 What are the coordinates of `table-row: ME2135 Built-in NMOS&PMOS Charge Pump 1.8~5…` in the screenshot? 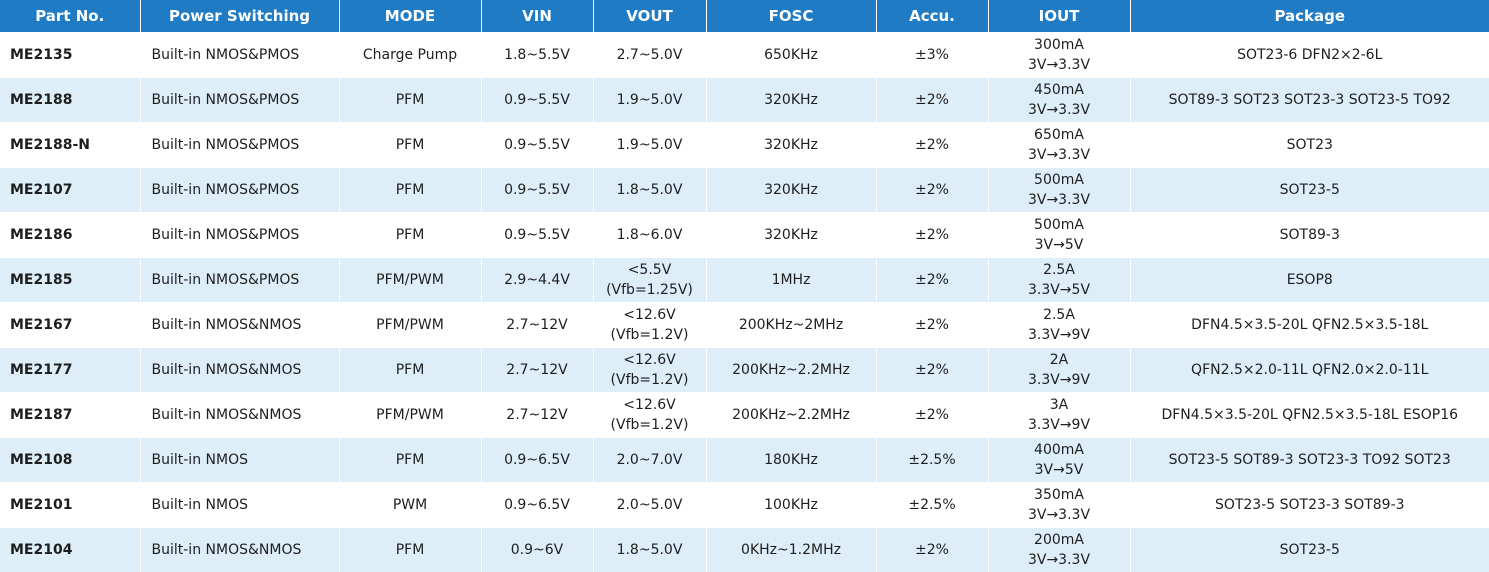 It's located at (744, 55).